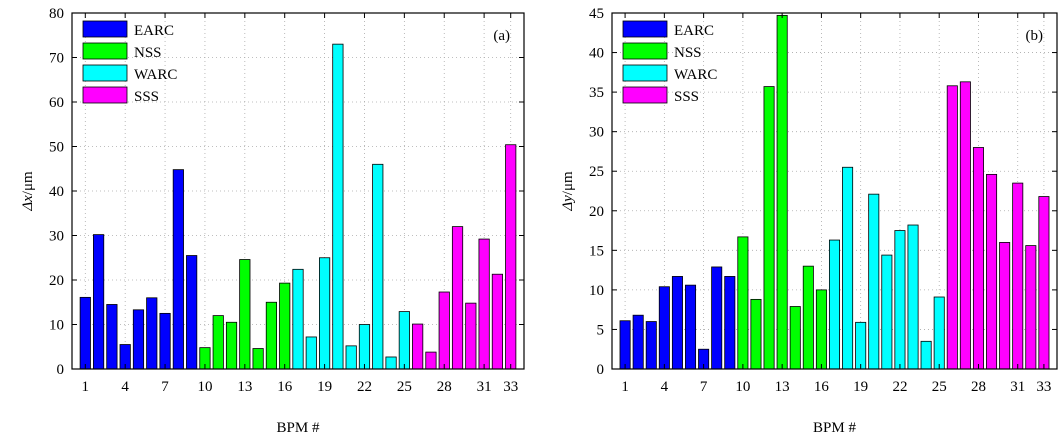 The width and height of the screenshot is (1062, 442). I want to click on x-tick-label: 4, so click(665, 387).